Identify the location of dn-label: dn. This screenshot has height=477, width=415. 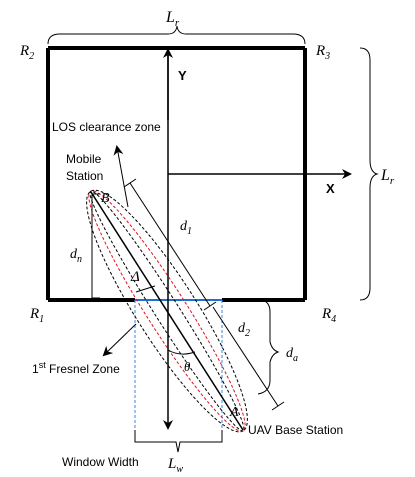
(76, 256).